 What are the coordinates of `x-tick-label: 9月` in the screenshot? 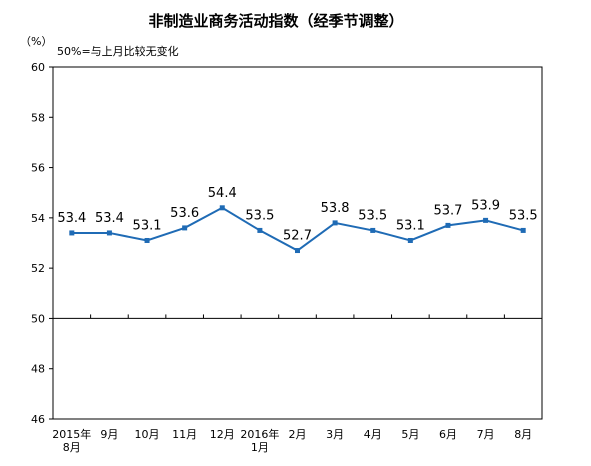 It's located at (109, 434).